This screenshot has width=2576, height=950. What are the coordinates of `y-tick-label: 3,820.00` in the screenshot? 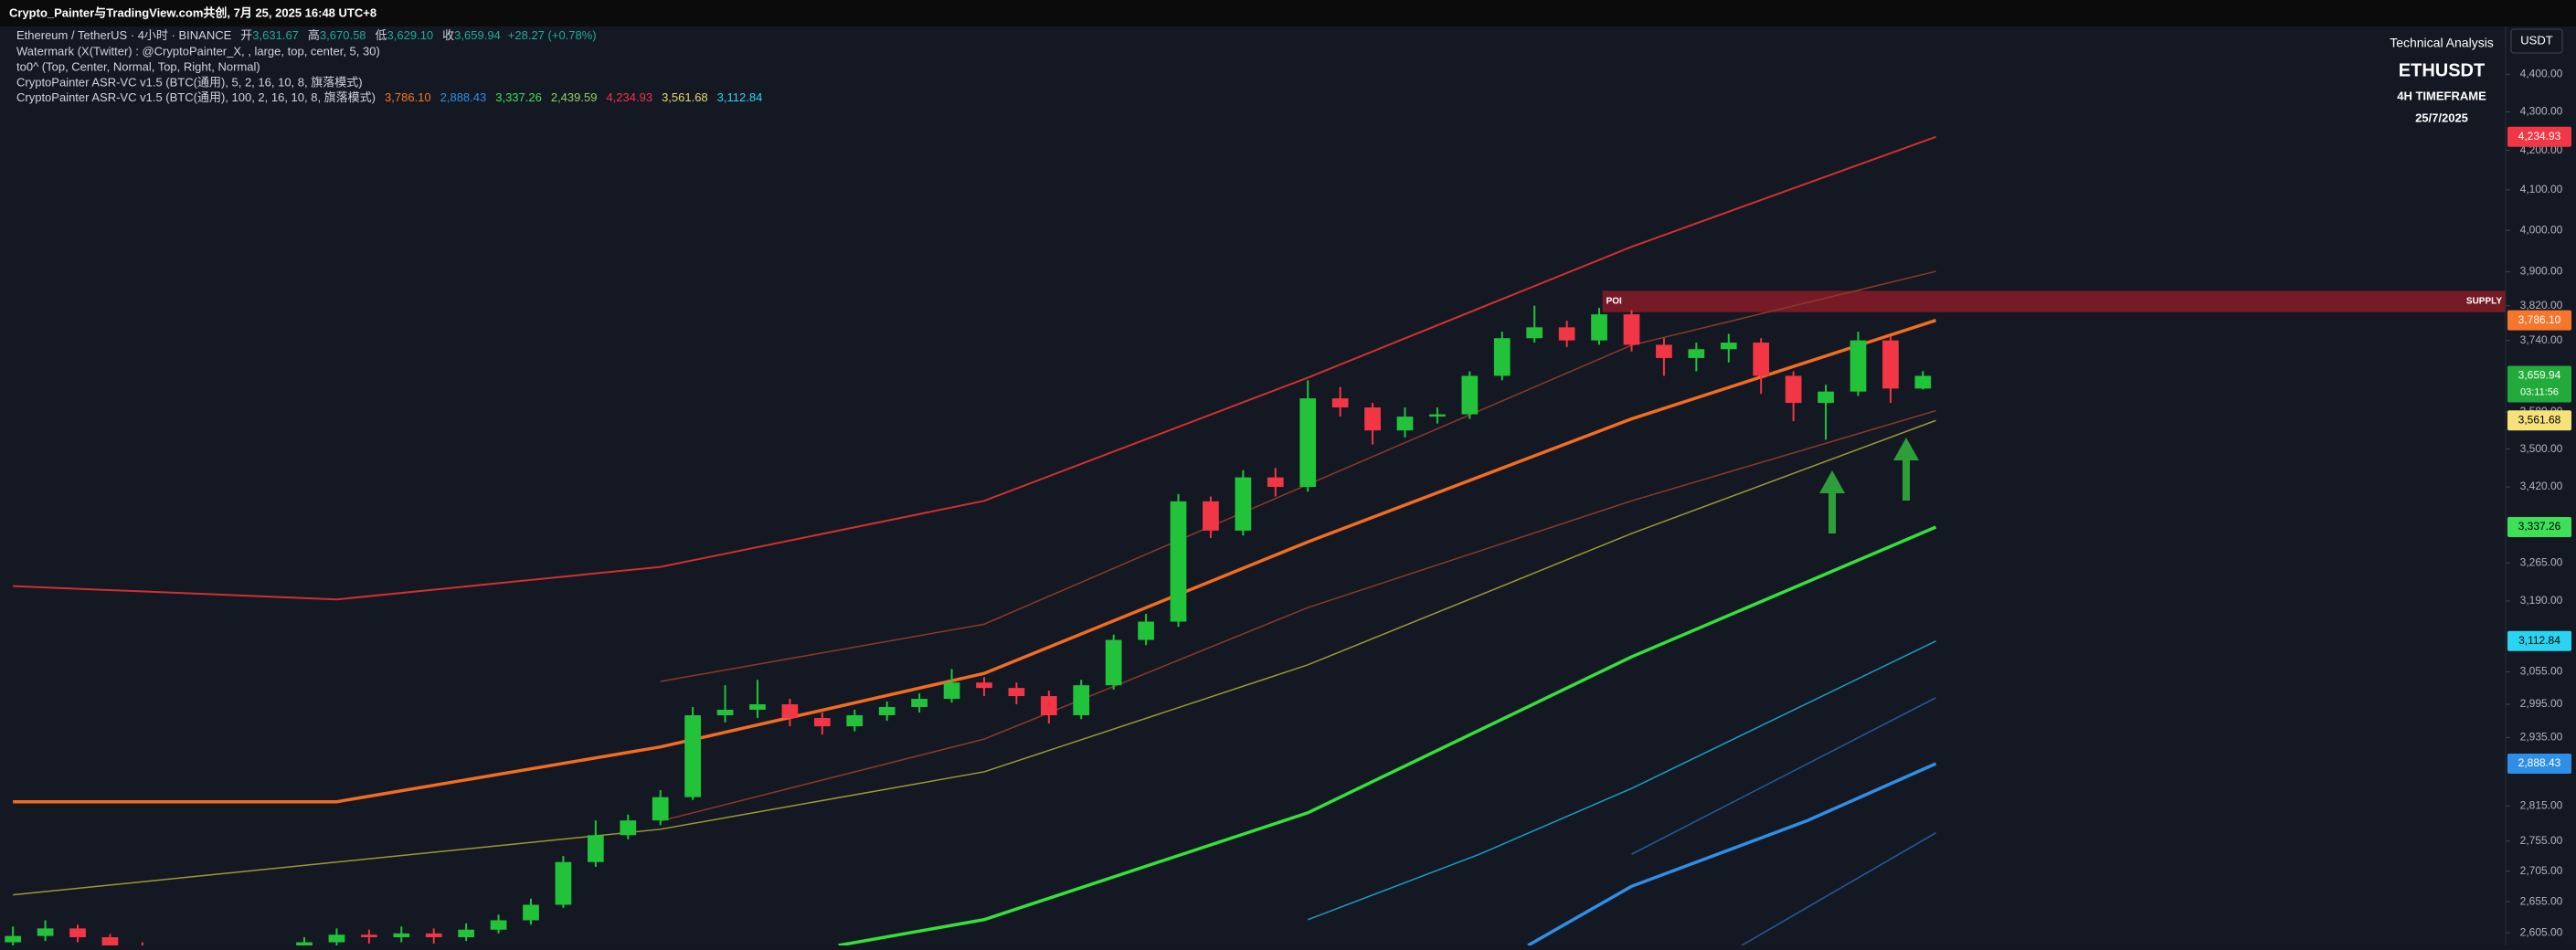 It's located at (2541, 305).